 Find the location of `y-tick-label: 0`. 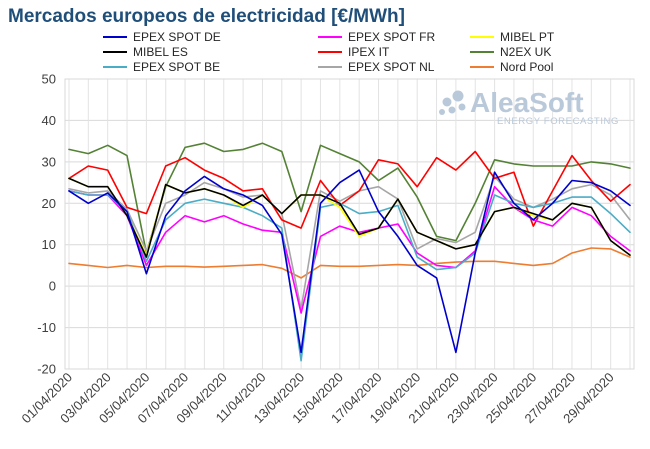

y-tick-label: 0 is located at coordinates (52, 286).